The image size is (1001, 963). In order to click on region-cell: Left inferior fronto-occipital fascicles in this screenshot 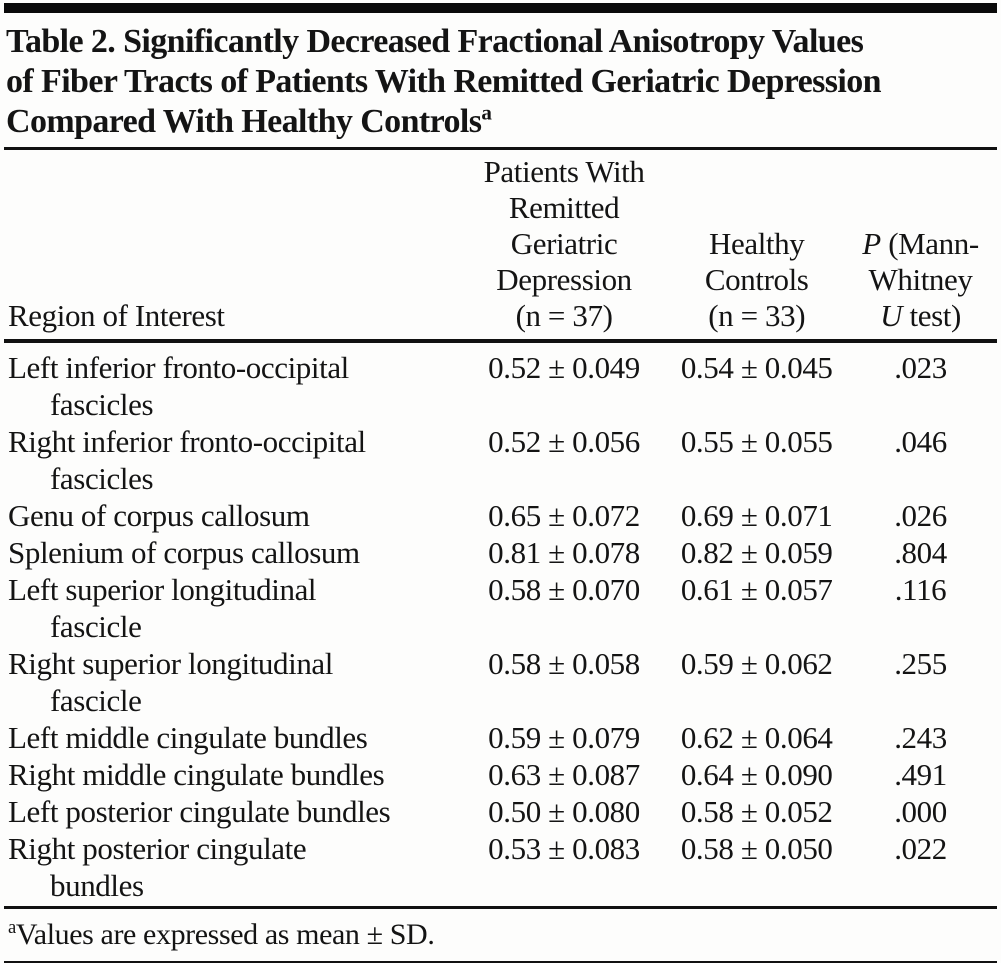, I will do `click(231, 382)`.